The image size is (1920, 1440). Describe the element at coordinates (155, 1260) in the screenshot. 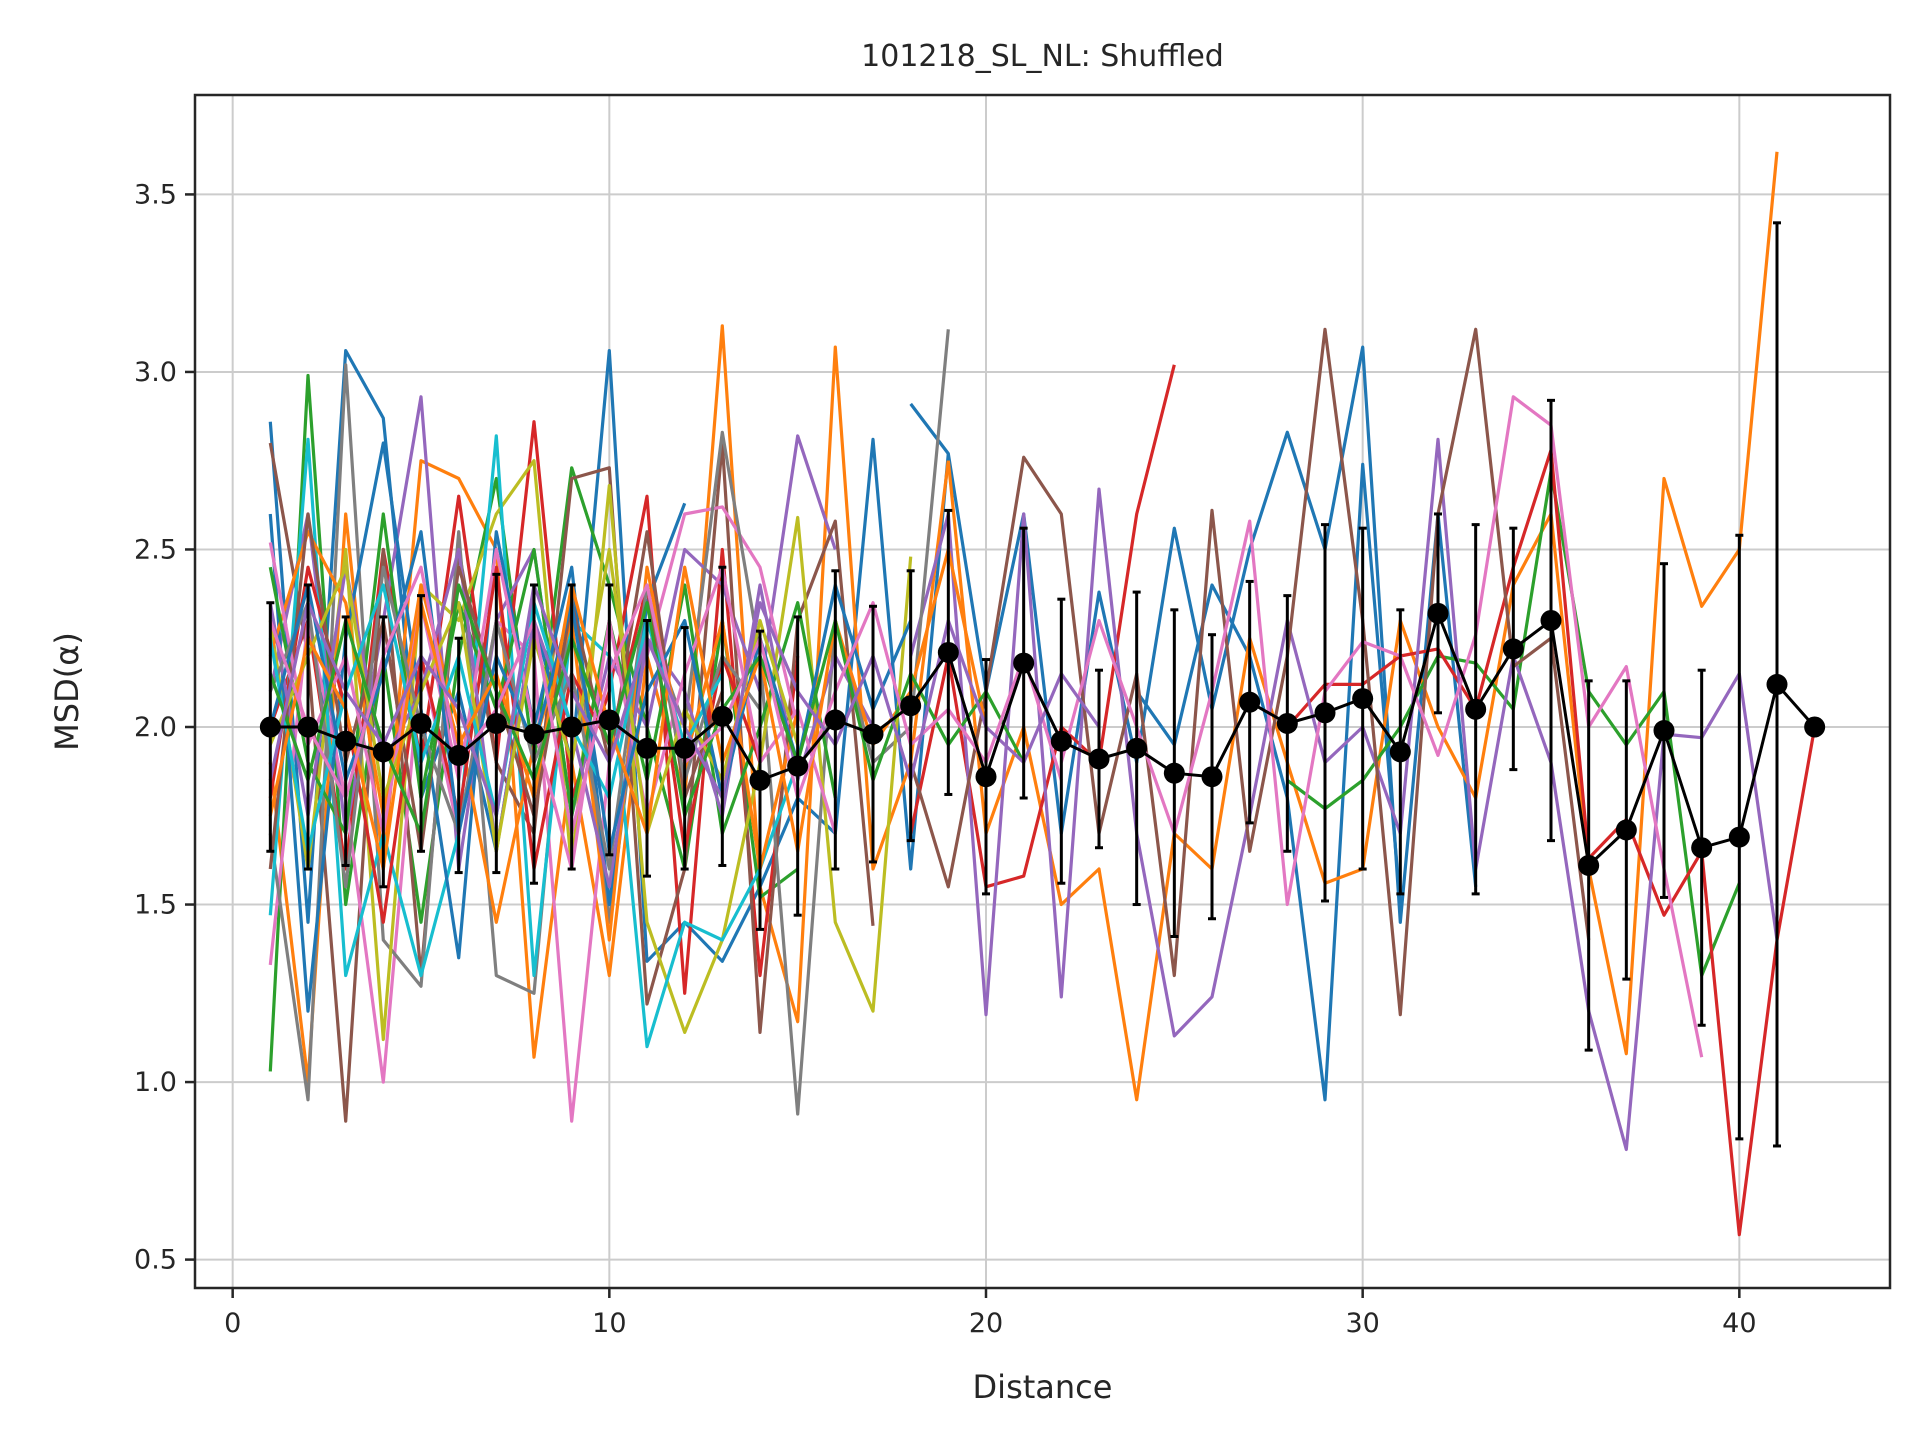

I see `y-tick-label: 0.5` at that location.